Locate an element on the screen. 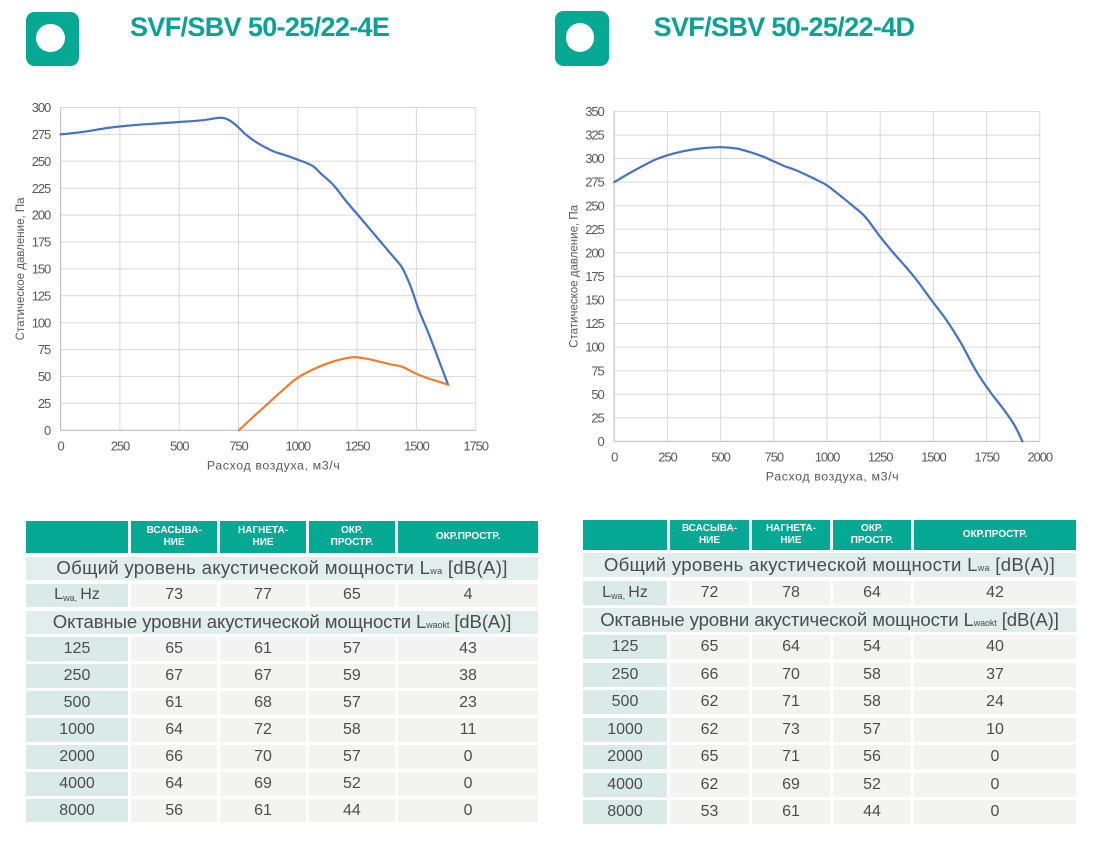 The image size is (1116, 842). svg-text: 350 is located at coordinates (594, 111).